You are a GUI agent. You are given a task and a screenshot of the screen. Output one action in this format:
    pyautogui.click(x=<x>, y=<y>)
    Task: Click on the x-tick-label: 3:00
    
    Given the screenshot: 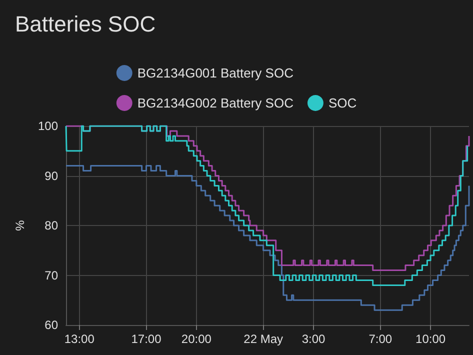 What is the action you would take?
    pyautogui.click(x=314, y=339)
    